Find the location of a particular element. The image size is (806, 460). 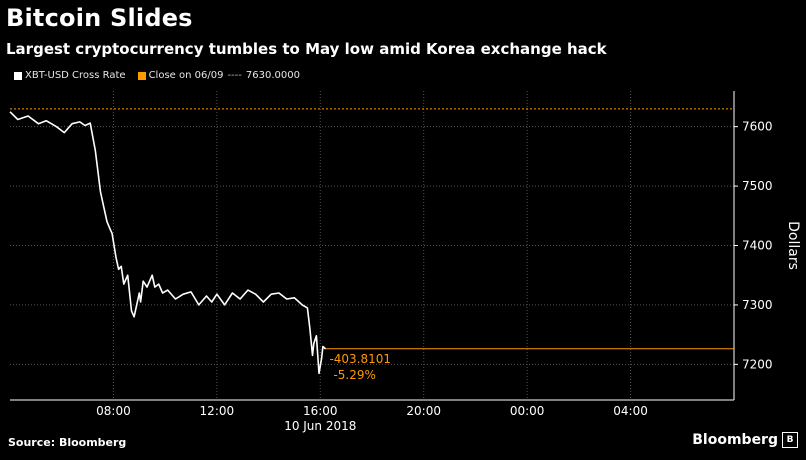

legend-swatch-close is located at coordinates (141, 75).